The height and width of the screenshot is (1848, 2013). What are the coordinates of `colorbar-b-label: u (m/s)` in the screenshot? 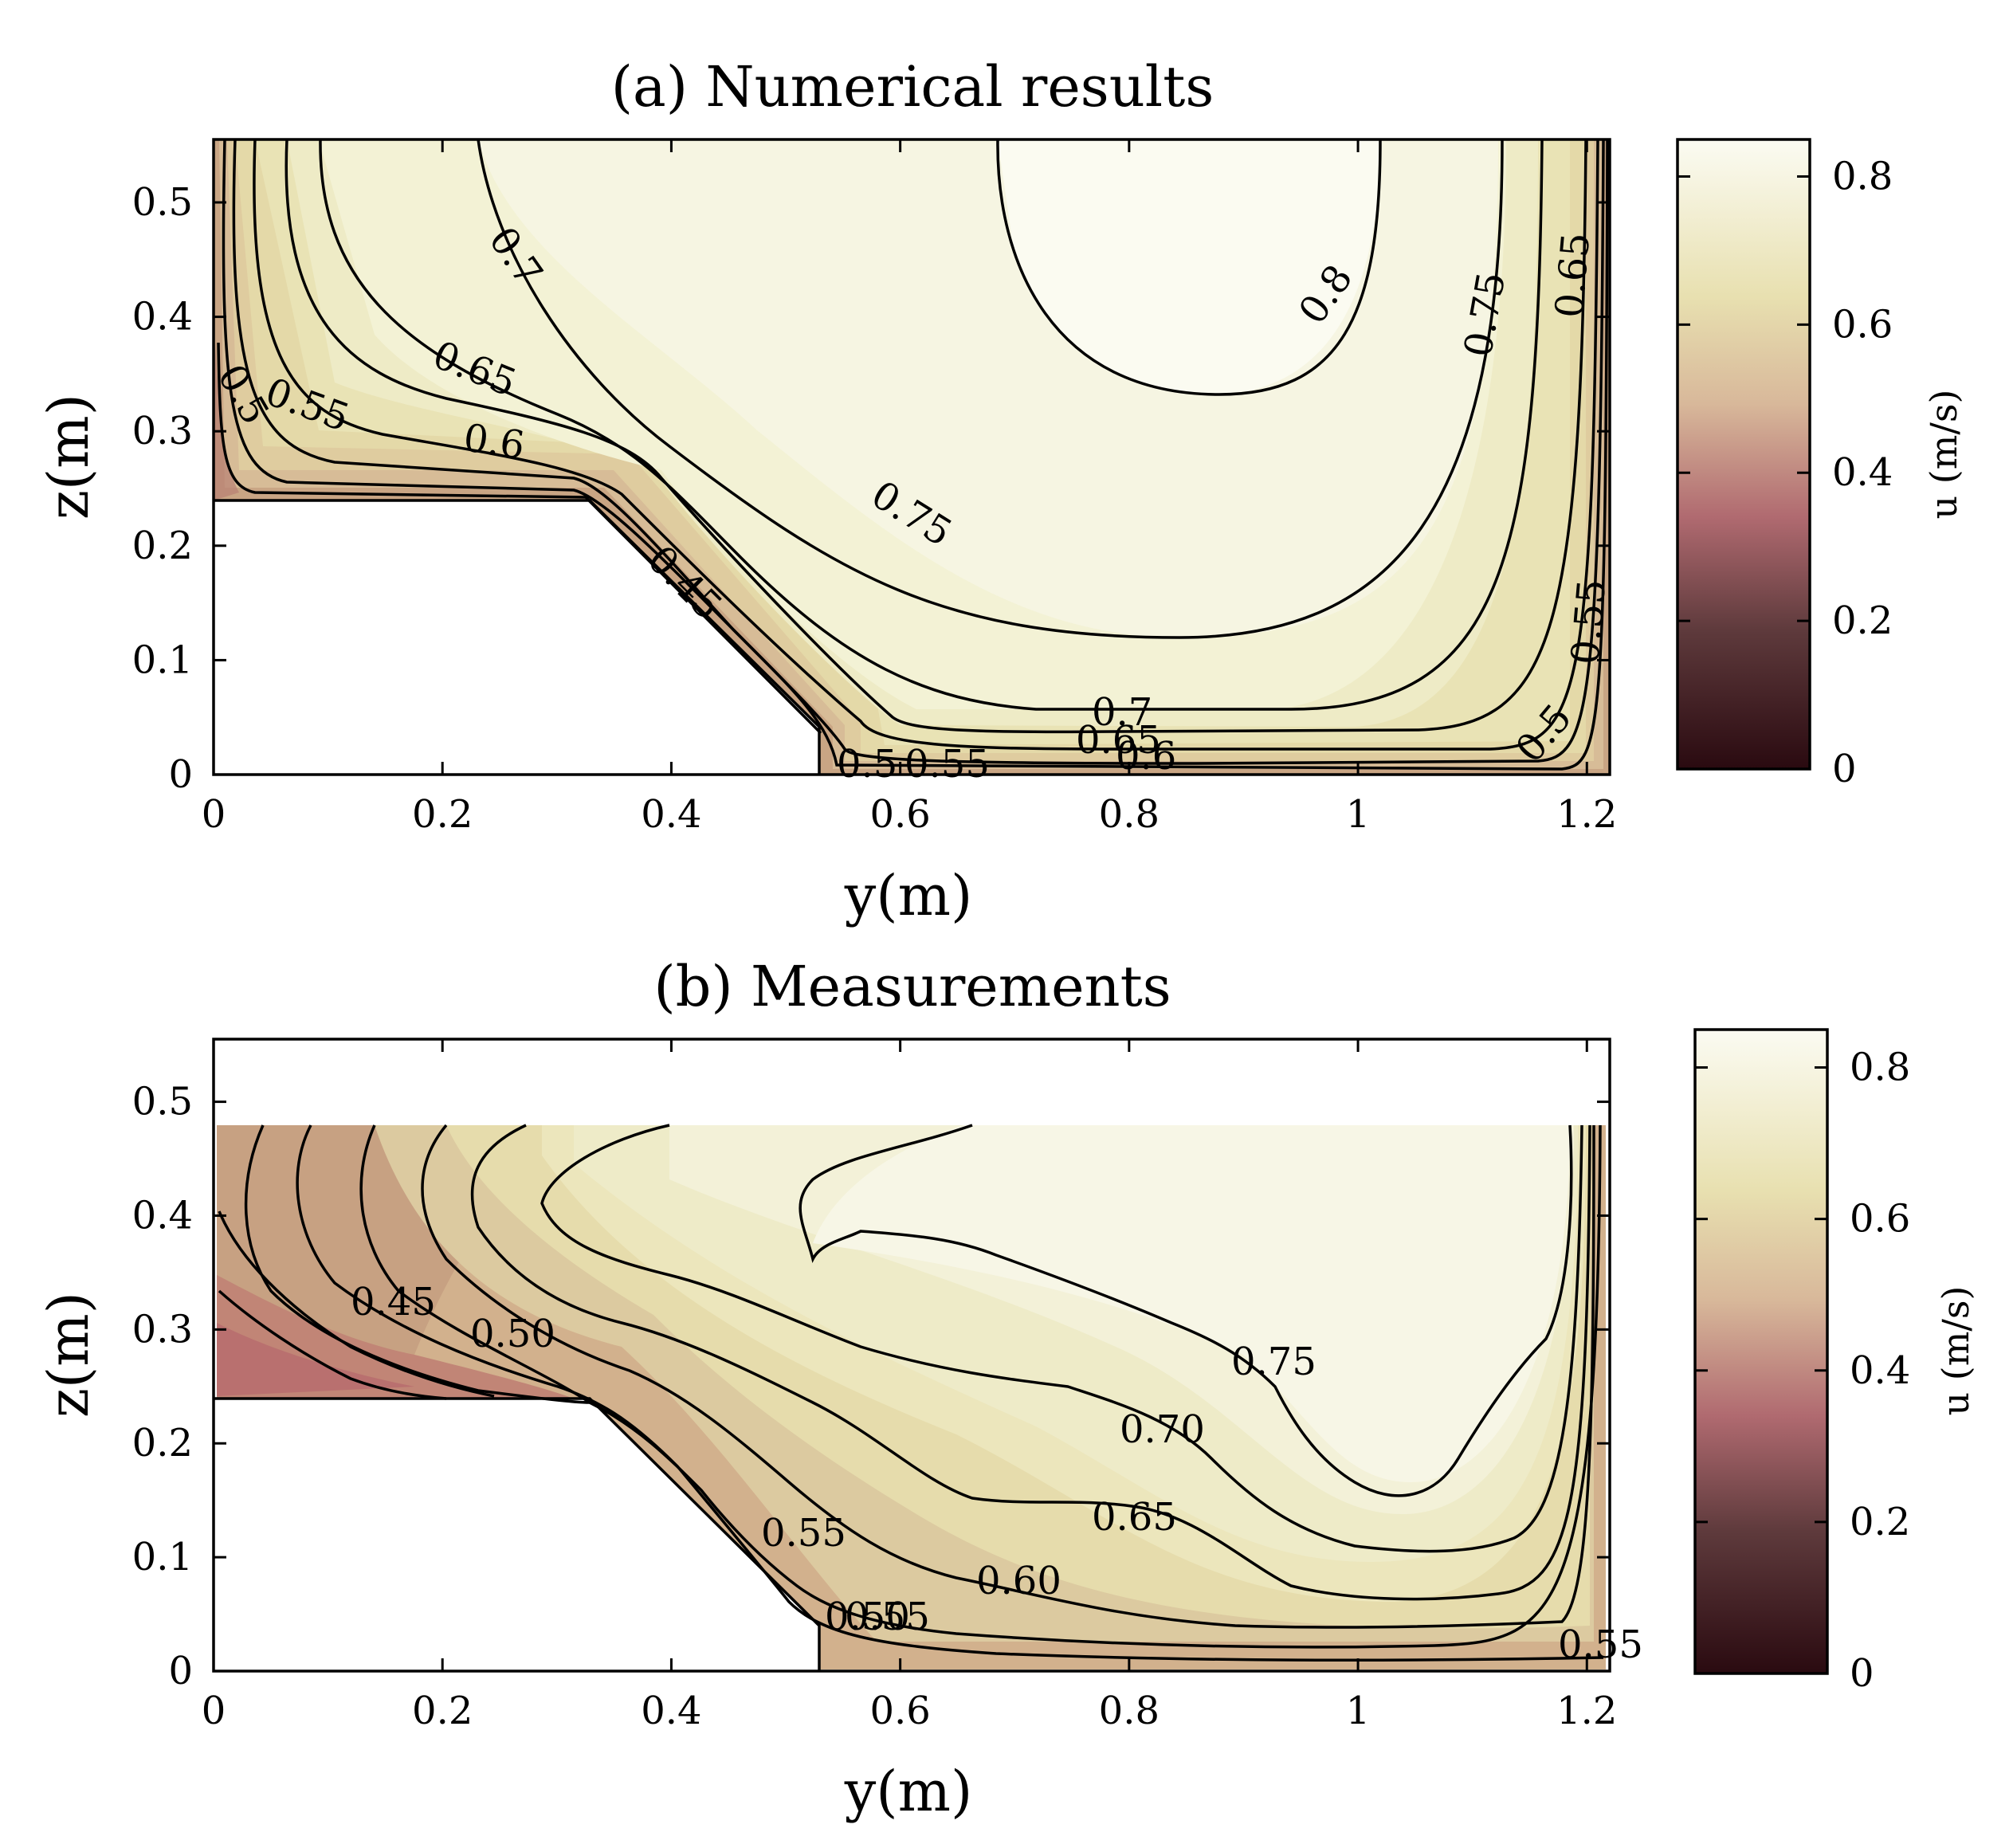 It's located at (1956, 1351).